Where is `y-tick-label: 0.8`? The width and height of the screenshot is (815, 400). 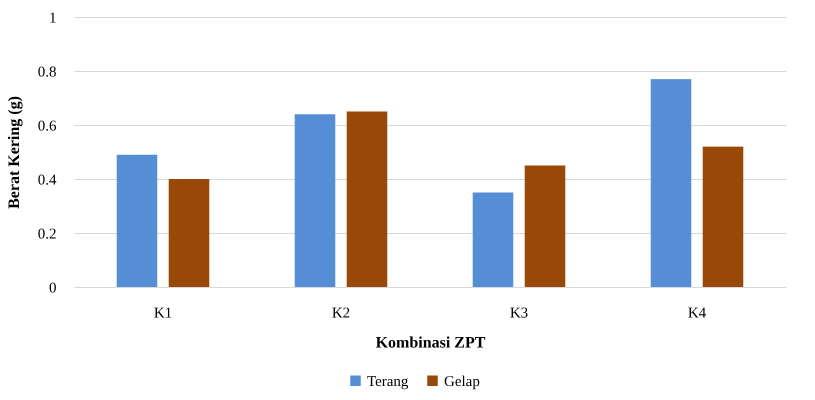 y-tick-label: 0.8 is located at coordinates (47, 72).